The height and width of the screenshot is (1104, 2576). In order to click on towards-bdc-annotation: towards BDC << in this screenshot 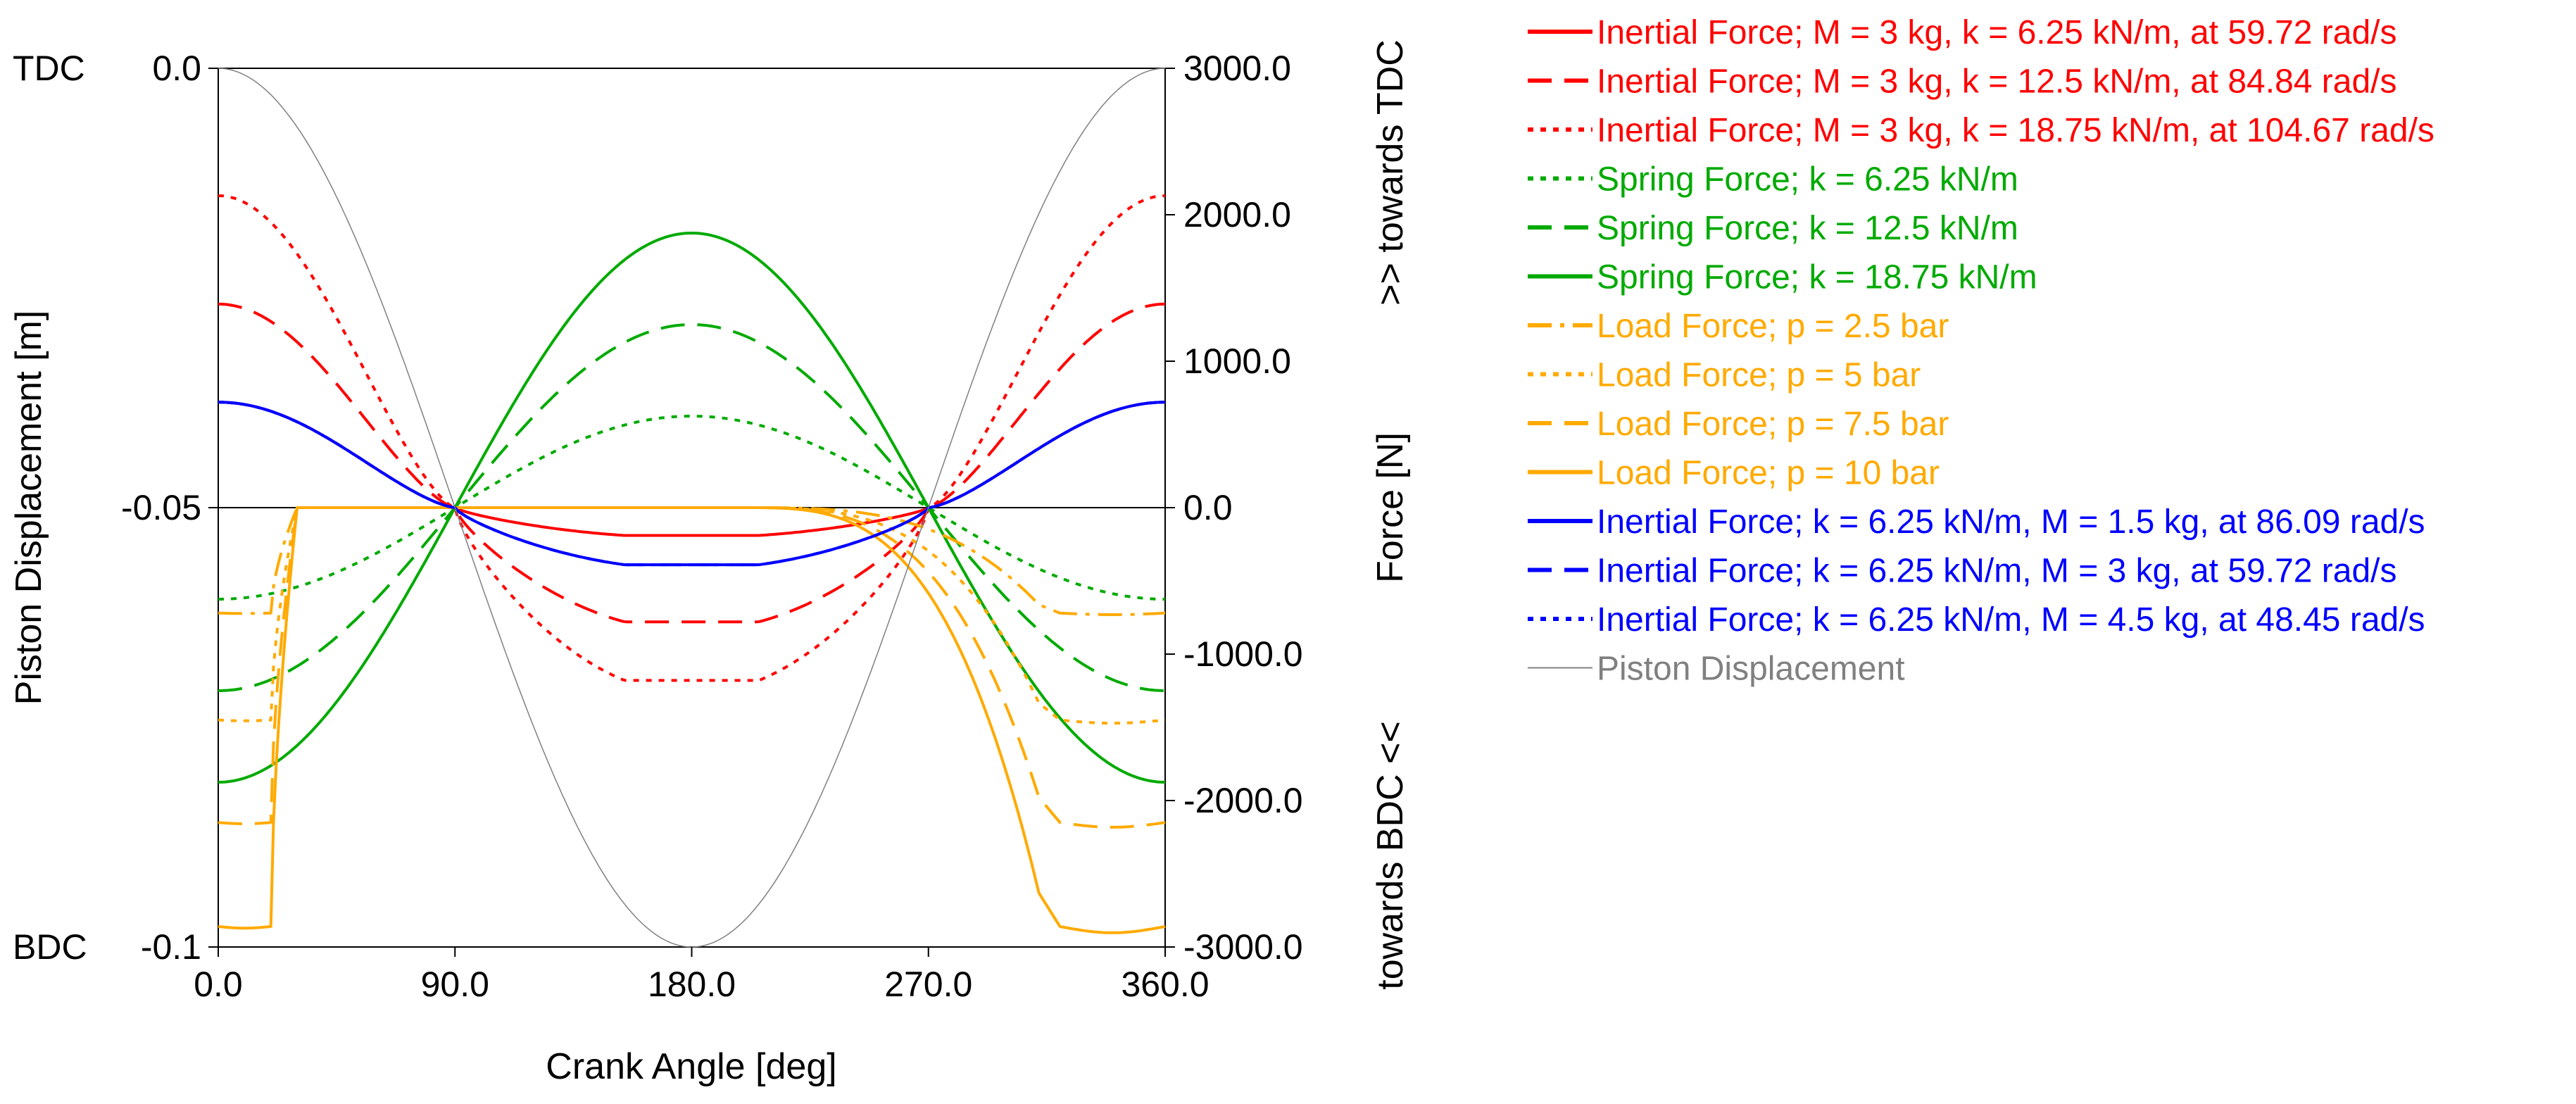, I will do `click(1390, 855)`.